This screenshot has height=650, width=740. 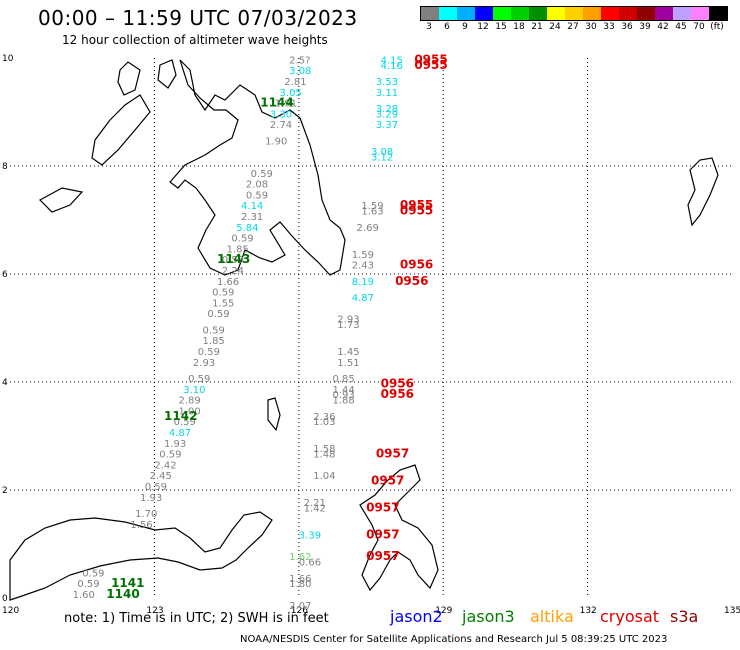 What do you see at coordinates (5, 383) in the screenshot?
I see `y-tick-label: 4` at bounding box center [5, 383].